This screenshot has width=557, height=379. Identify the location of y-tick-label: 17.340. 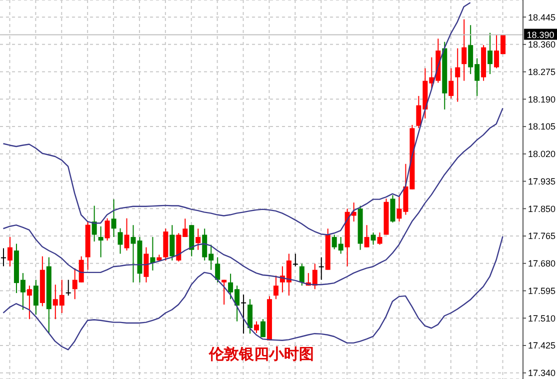
(542, 373).